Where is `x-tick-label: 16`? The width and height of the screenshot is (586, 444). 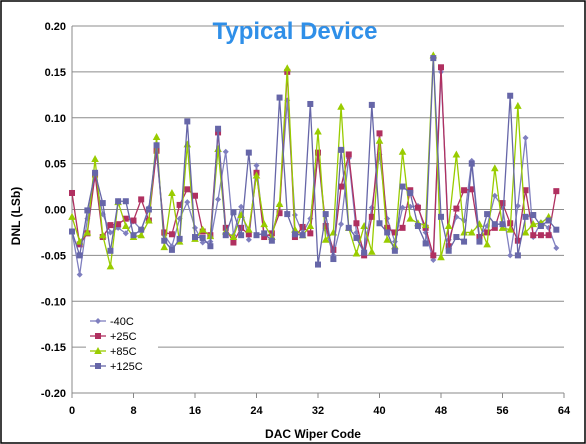
x-tick-label: 16 is located at coordinates (195, 411).